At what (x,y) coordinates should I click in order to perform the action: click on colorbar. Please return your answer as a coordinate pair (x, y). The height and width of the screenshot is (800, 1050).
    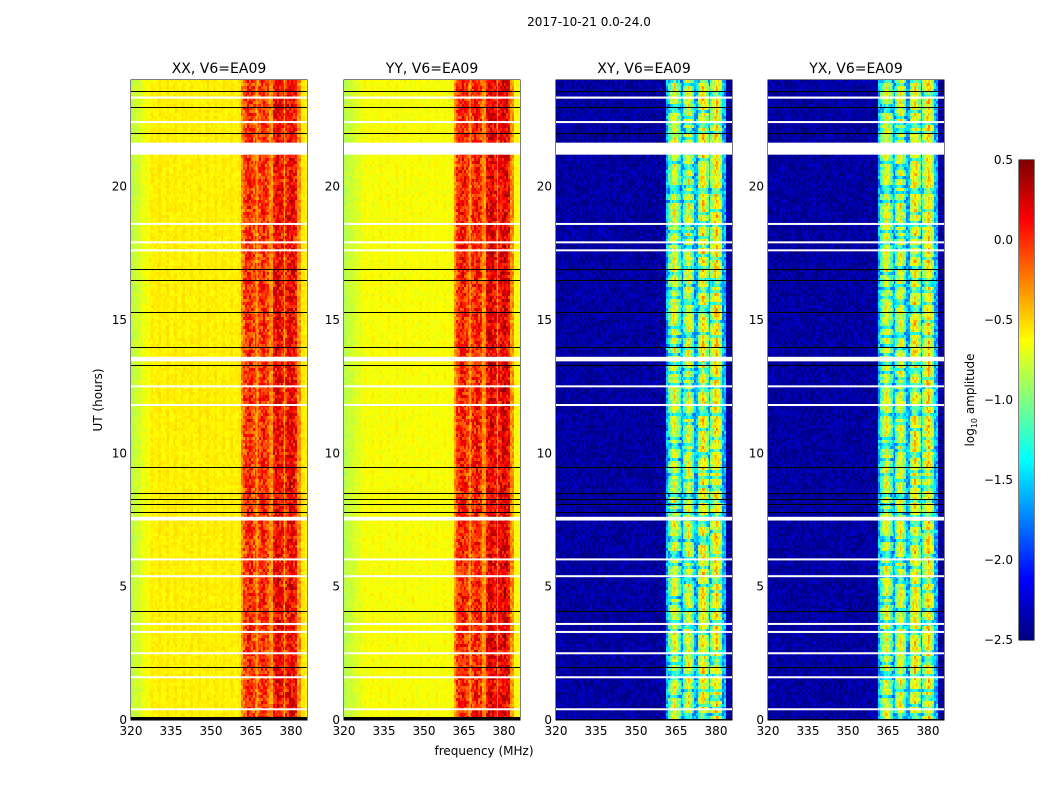
    Looking at the image, I should click on (1026, 400).